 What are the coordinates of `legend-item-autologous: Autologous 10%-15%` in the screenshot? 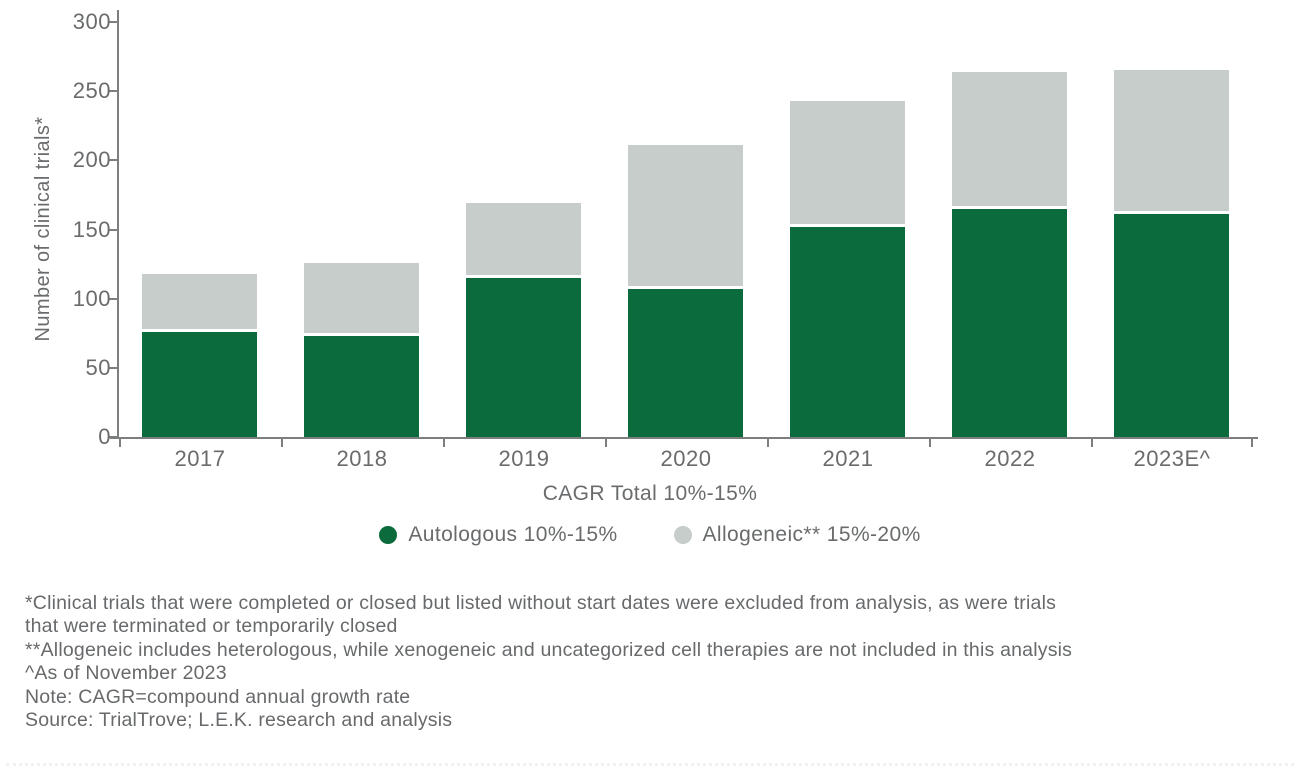 It's located at (498, 535).